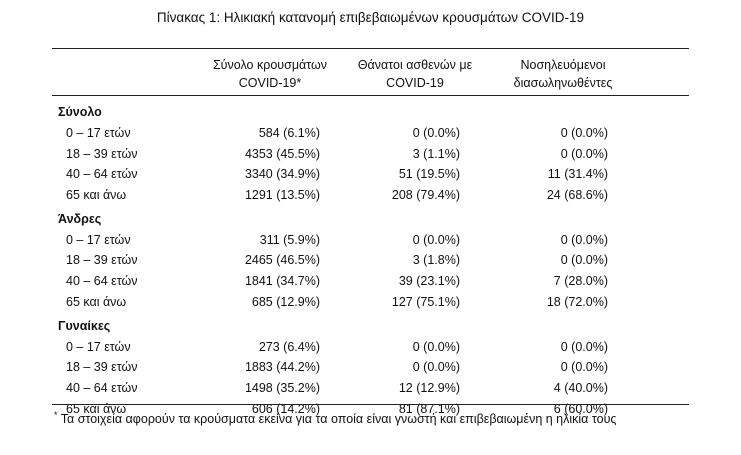 The height and width of the screenshot is (455, 741). I want to click on cases-cell: 584 (6.1%), so click(289, 133).